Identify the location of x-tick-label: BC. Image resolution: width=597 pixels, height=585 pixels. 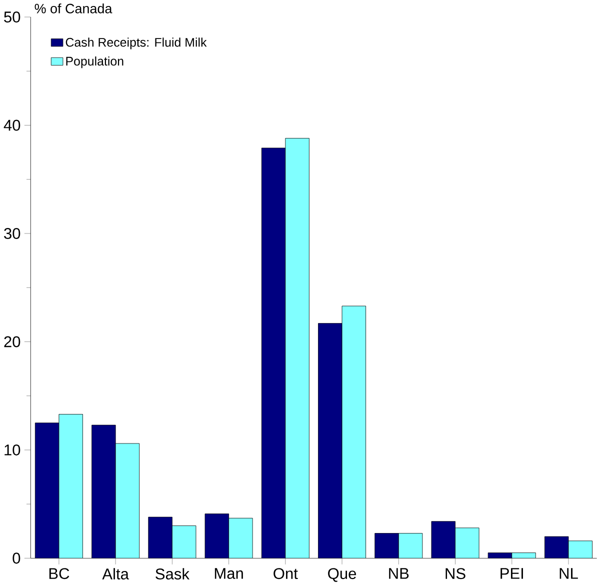
(59, 573).